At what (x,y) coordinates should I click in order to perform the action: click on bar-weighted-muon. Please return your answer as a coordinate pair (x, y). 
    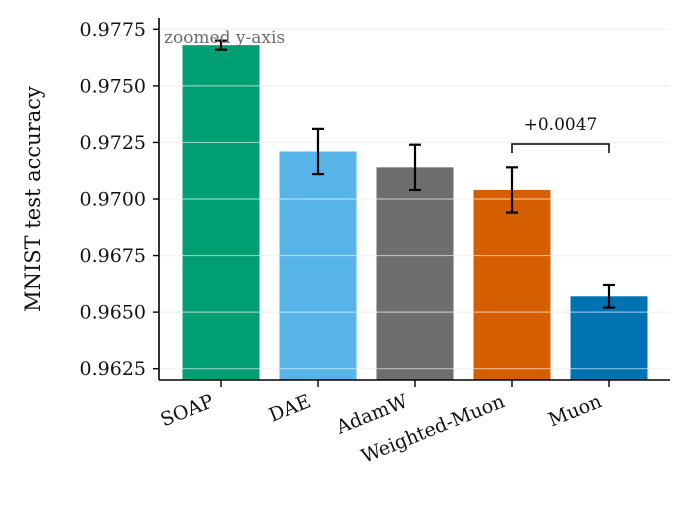
    Looking at the image, I should click on (512, 284).